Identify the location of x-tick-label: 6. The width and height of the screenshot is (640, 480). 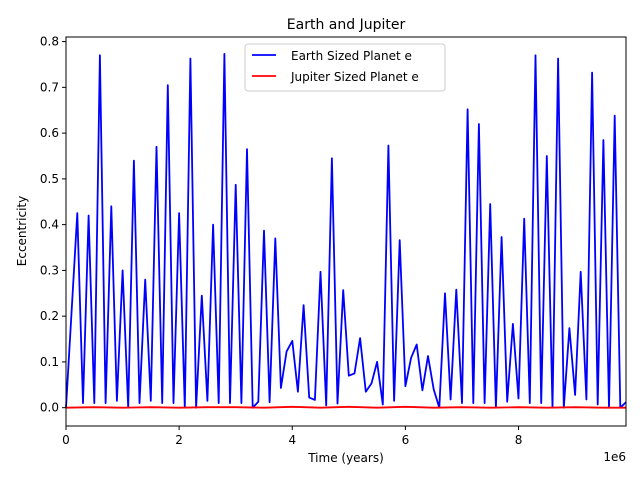
(406, 440).